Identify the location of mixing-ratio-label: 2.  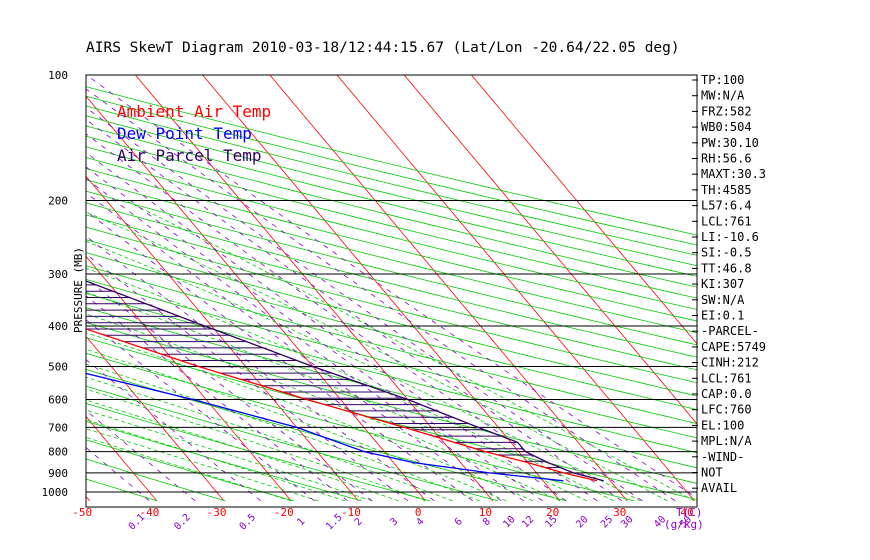
(359, 522).